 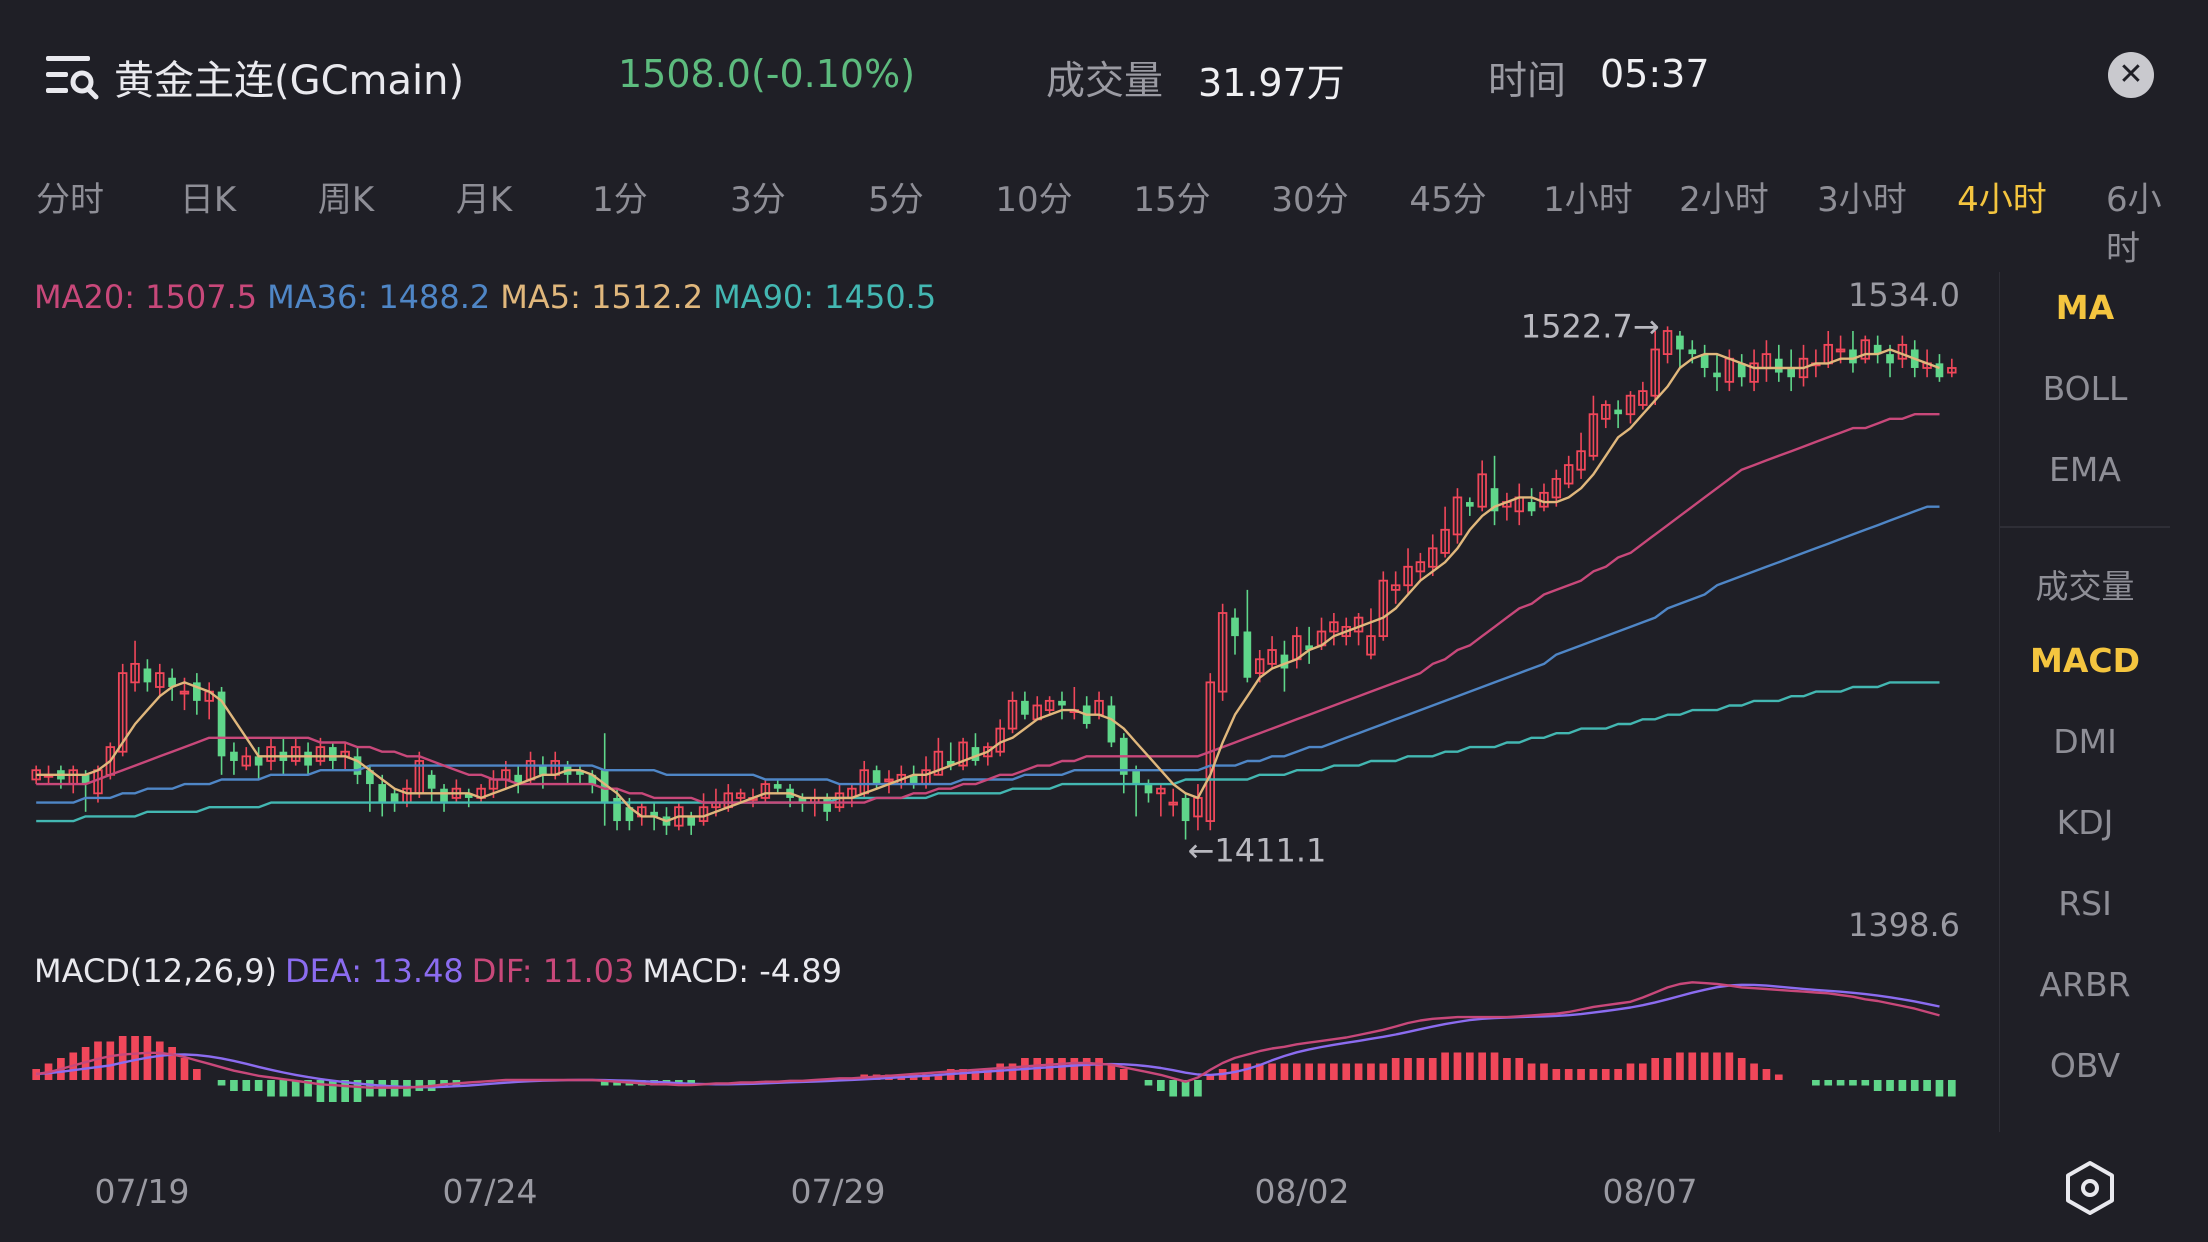 What do you see at coordinates (2085, 984) in the screenshot?
I see `sub-indicator-5: ARBR` at bounding box center [2085, 984].